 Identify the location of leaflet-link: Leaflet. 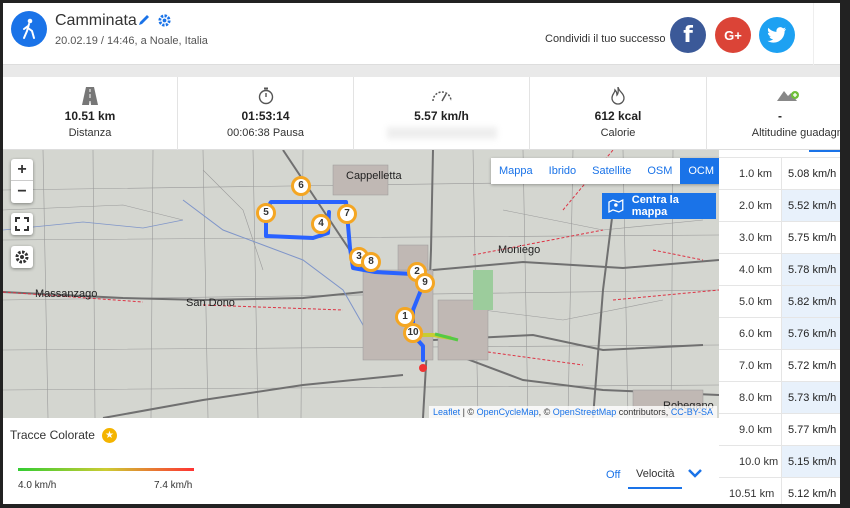
(447, 412).